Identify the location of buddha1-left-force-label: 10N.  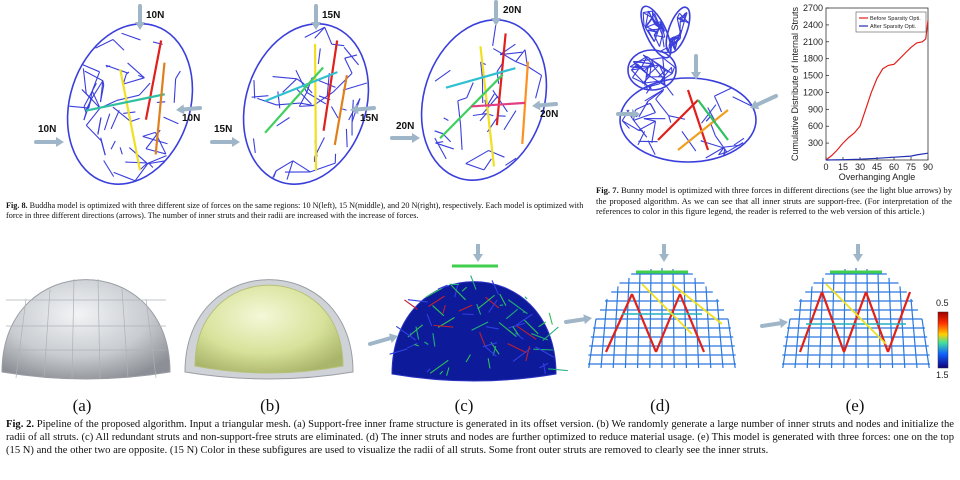
(47, 129).